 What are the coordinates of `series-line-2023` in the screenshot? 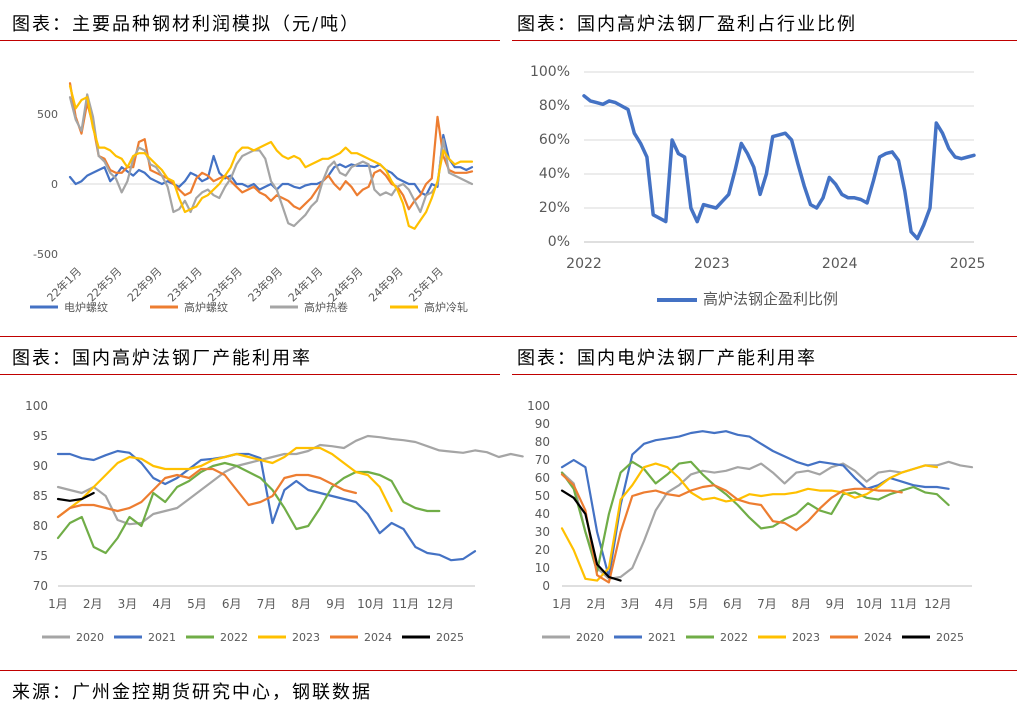 It's located at (224, 482).